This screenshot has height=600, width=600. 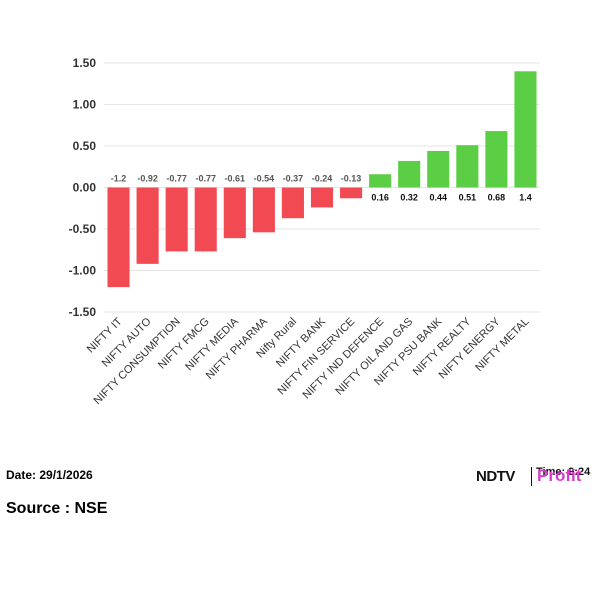 I want to click on y-tick-label: -0.50, so click(x=83, y=229).